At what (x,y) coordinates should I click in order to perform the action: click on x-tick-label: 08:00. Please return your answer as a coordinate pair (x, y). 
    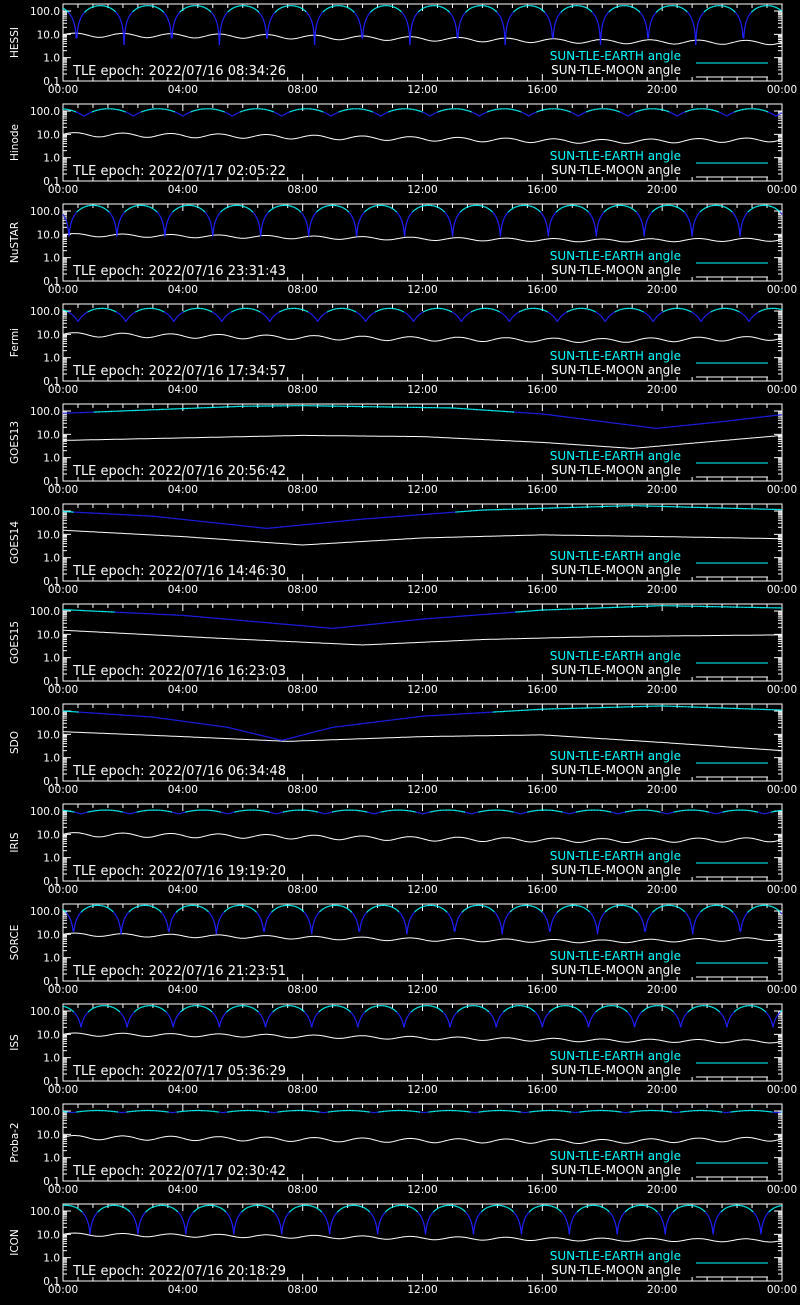
    Looking at the image, I should click on (303, 190).